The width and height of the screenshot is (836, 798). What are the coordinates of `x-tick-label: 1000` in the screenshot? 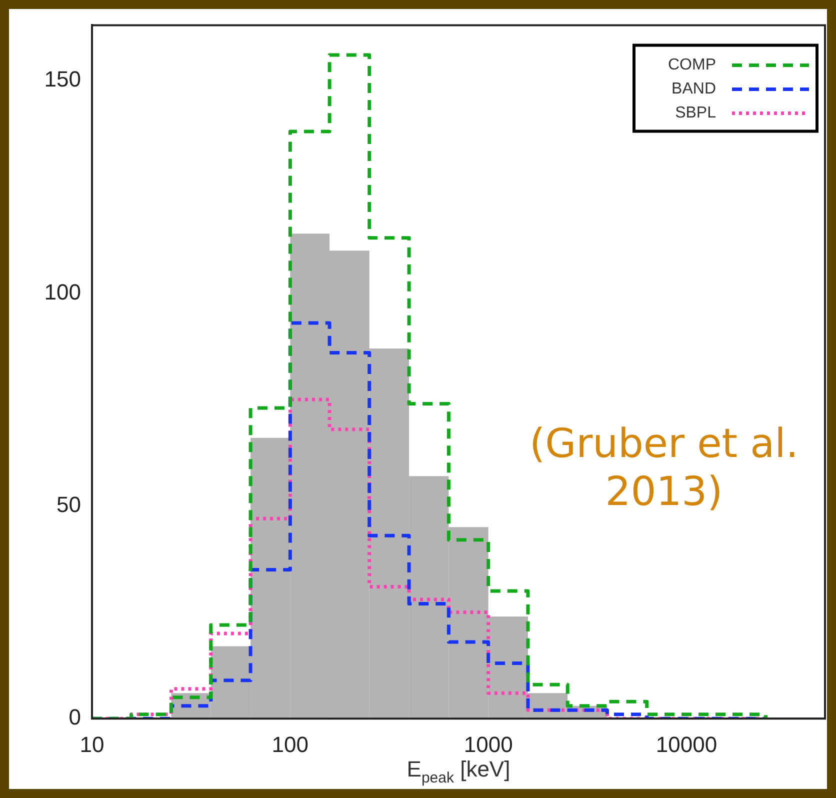 It's located at (488, 744).